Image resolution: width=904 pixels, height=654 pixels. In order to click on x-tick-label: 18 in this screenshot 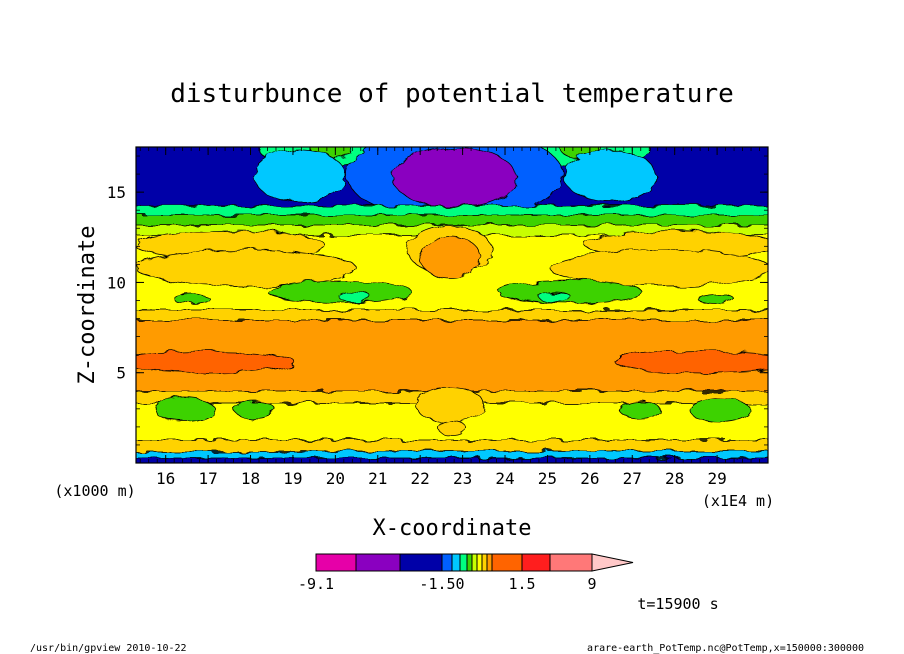, I will do `click(250, 478)`.